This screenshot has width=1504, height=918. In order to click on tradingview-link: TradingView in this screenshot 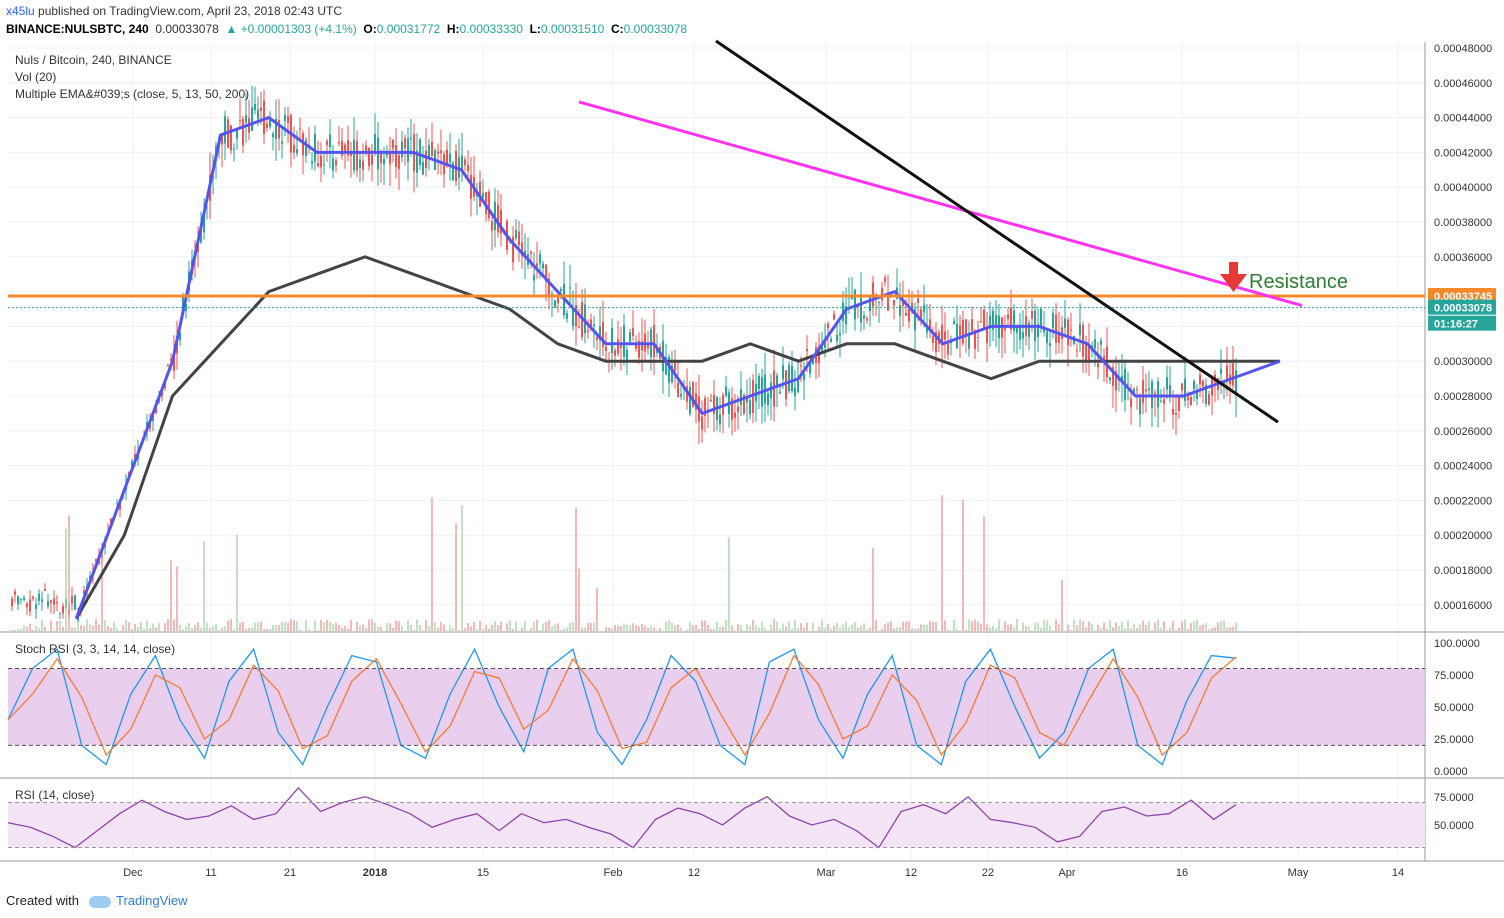, I will do `click(152, 900)`.